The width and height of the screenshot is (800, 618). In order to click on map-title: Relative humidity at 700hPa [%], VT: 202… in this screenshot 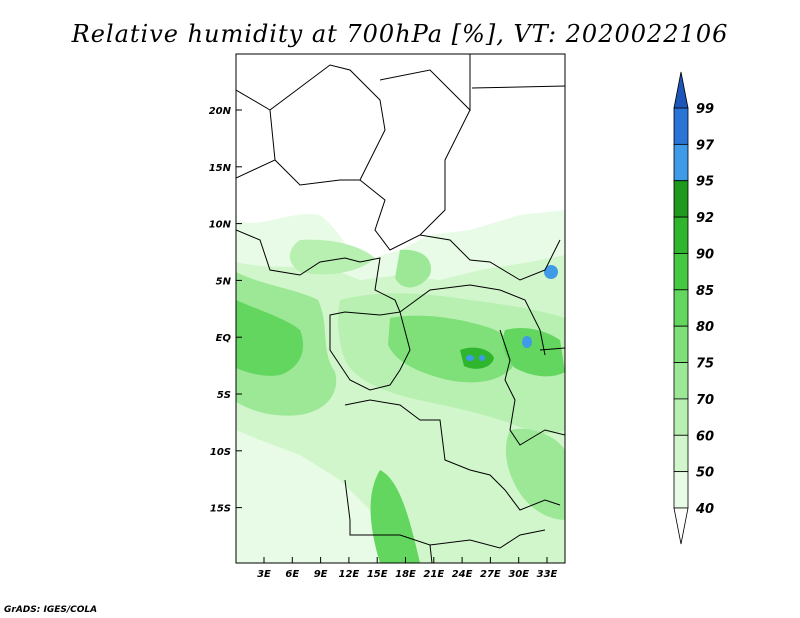, I will do `click(400, 34)`.